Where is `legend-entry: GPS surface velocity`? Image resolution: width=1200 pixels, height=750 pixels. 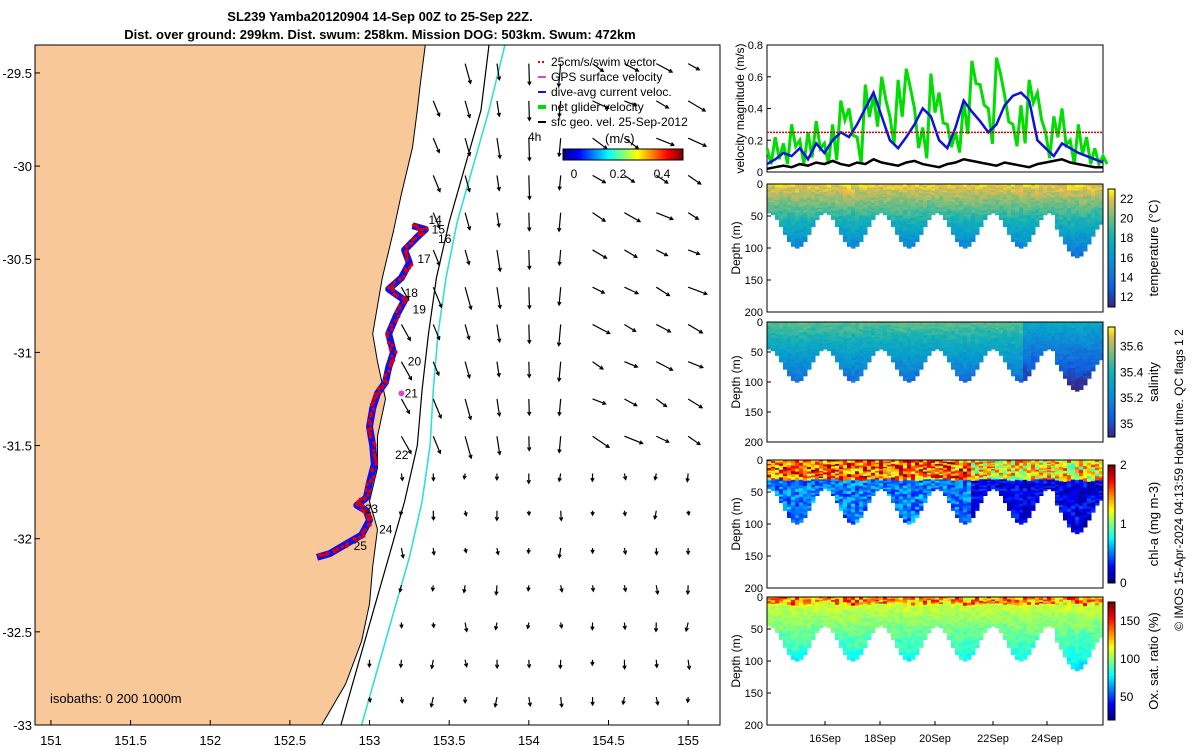
legend-entry: GPS surface velocity is located at coordinates (606, 77).